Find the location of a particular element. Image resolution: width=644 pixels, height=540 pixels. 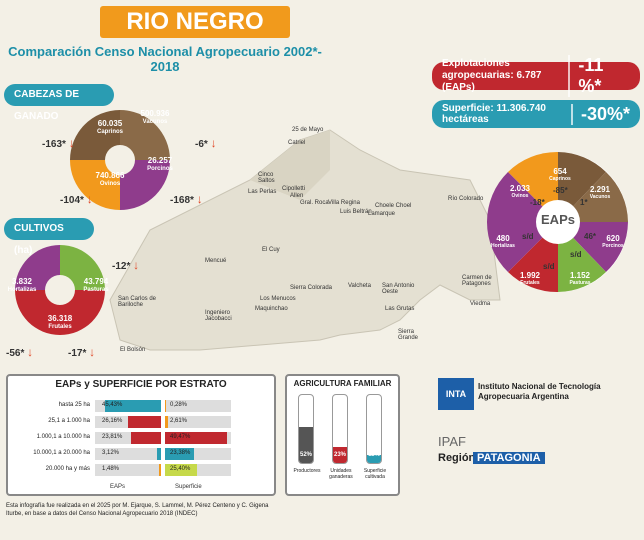

row-eaps-value: 26,16% is located at coordinates (112, 421).